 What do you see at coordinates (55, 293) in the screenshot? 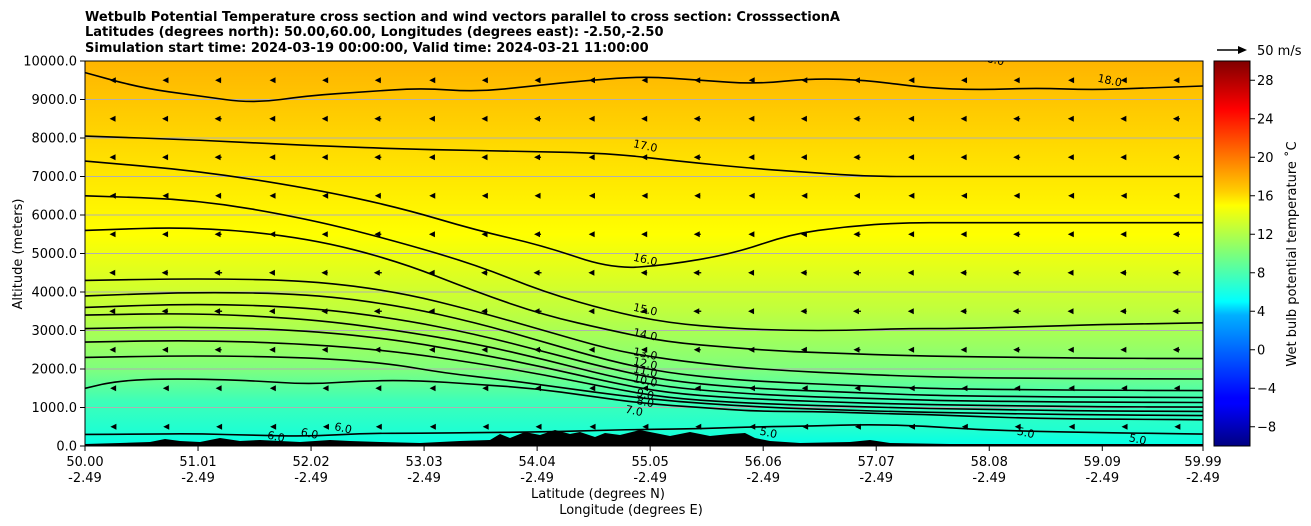
I see `y-tick-label-4: 4000.0` at bounding box center [55, 293].